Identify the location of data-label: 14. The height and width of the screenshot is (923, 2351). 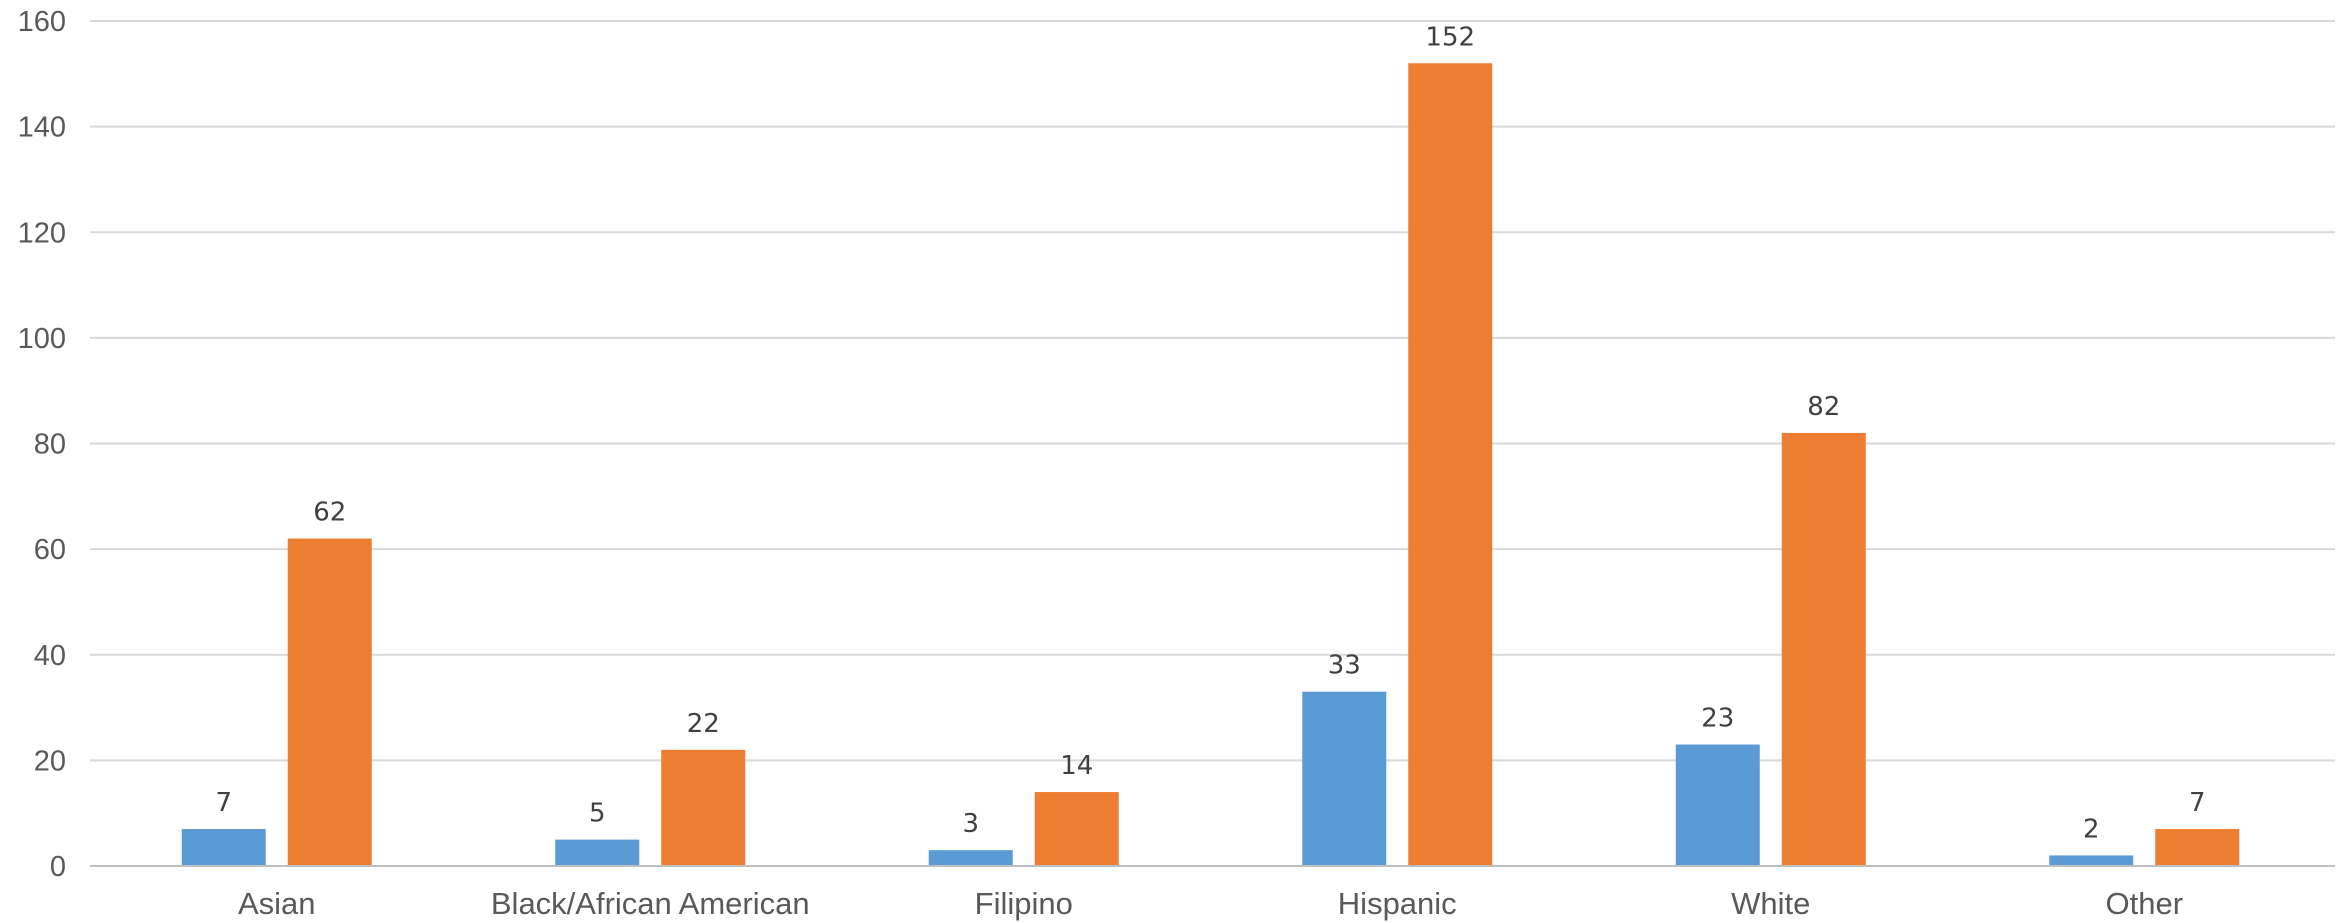
(1076, 766).